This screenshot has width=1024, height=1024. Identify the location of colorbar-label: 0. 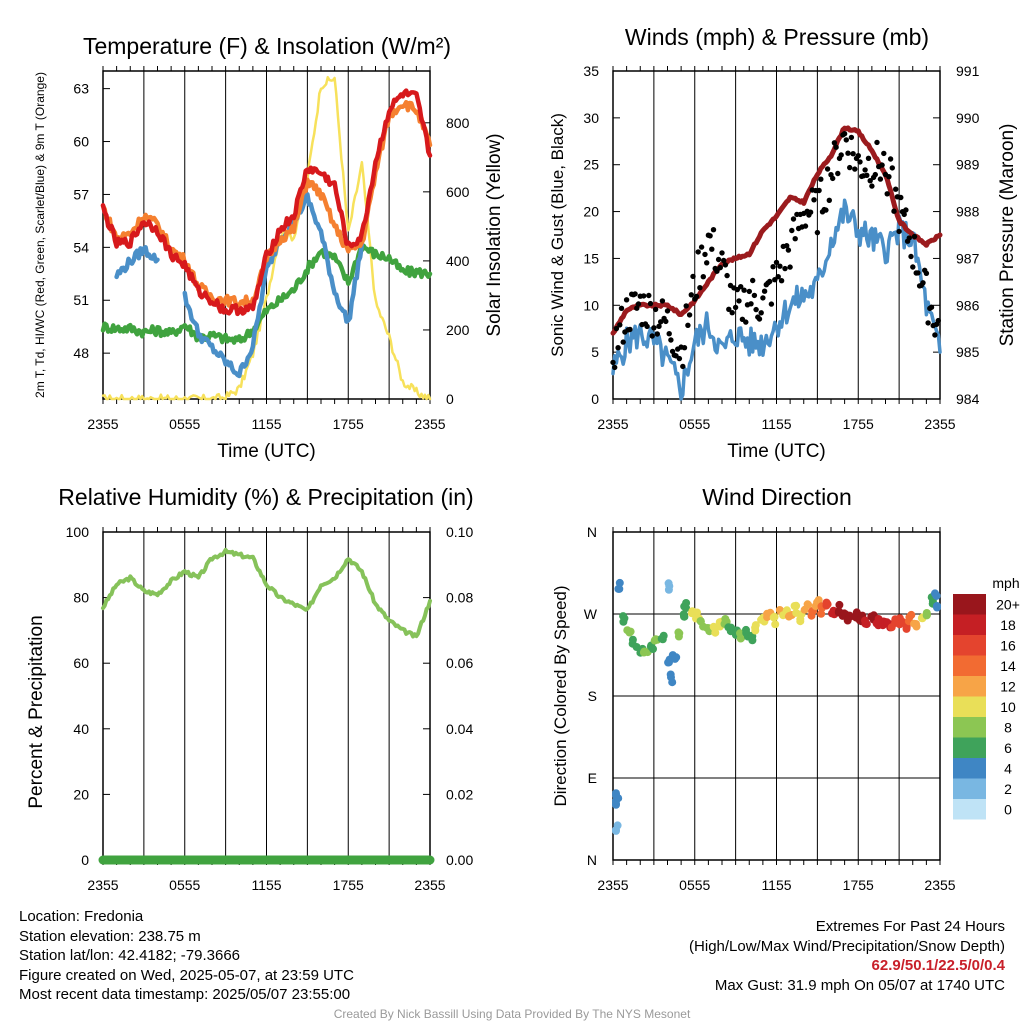
(1008, 809).